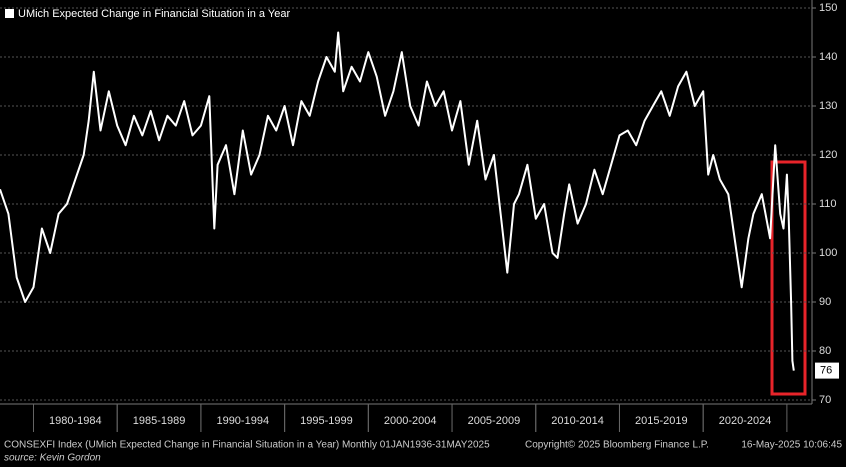 This screenshot has height=467, width=846. What do you see at coordinates (577, 421) in the screenshot?
I see `x-tick-label: 2010-2014` at bounding box center [577, 421].